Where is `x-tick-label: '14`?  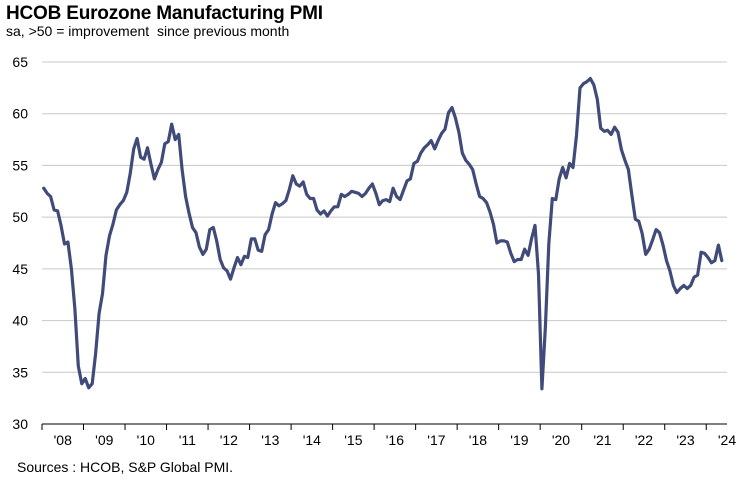
x-tick-label: '14 is located at coordinates (312, 440).